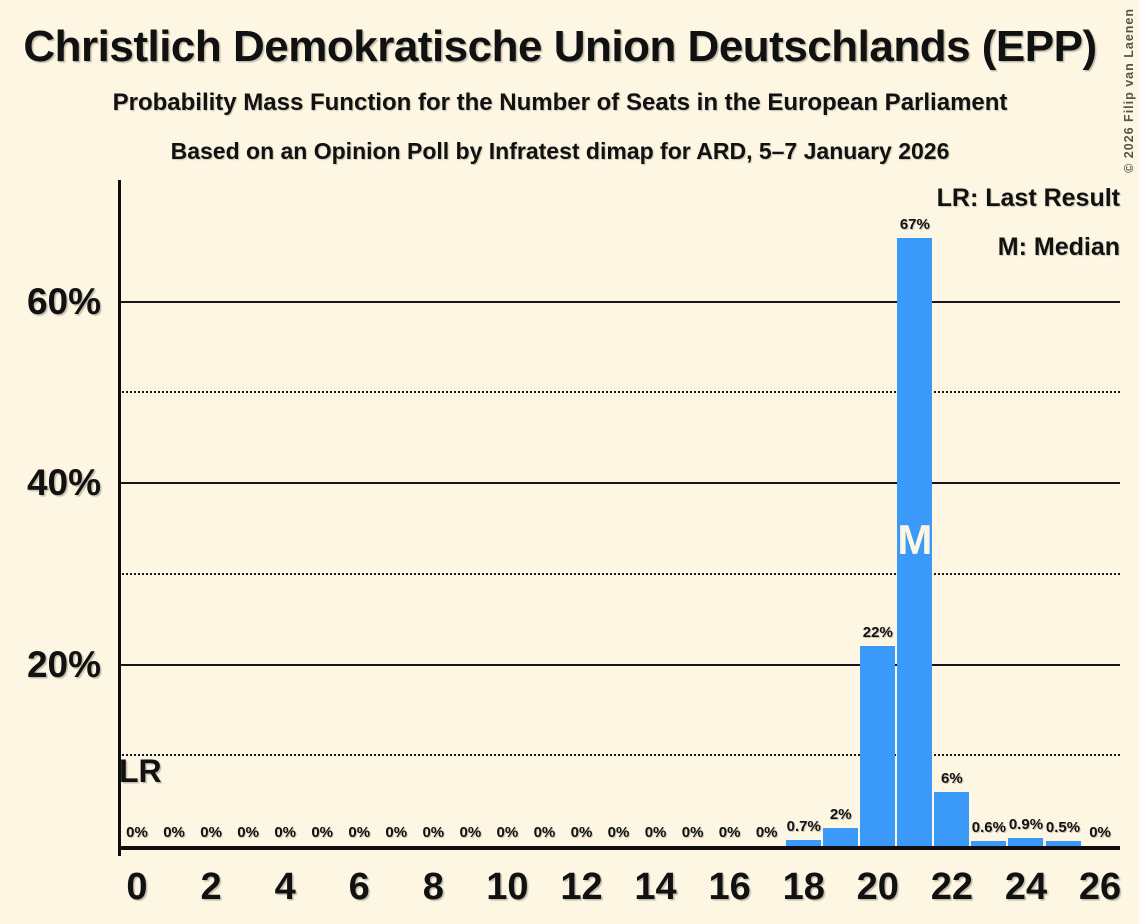  I want to click on x-axis-line, so click(619, 848).